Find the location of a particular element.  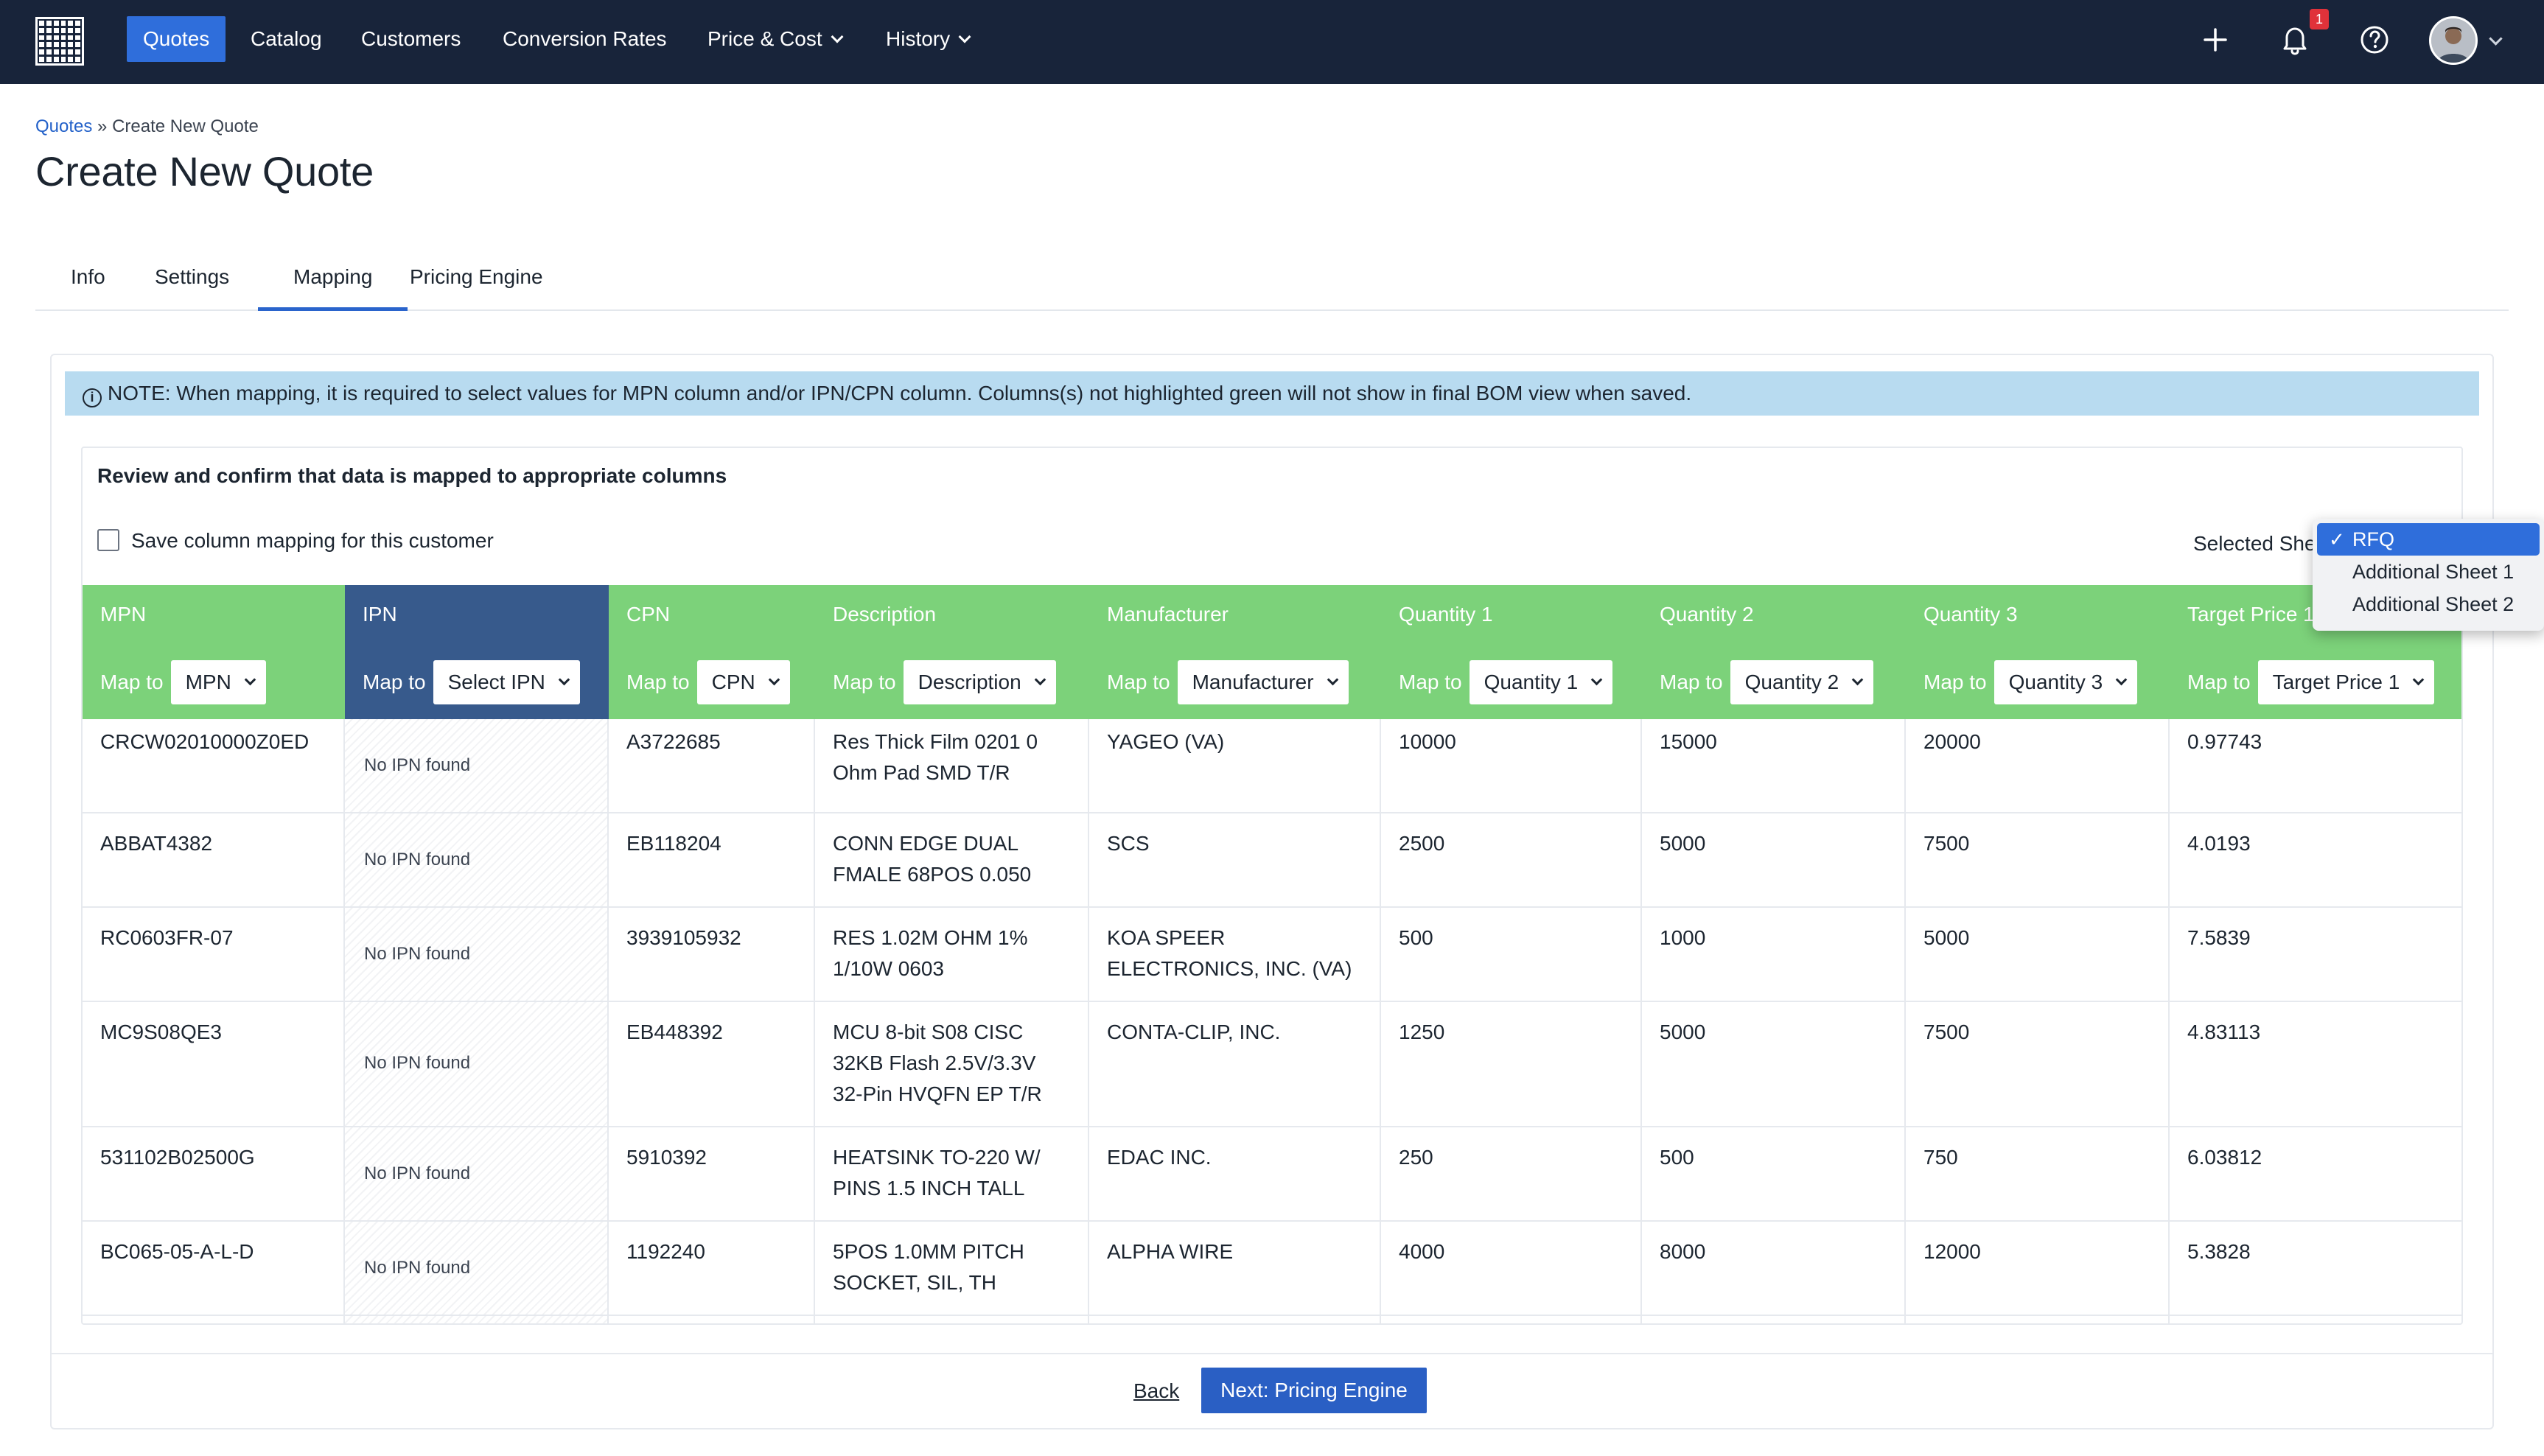

cell-description: RES 1.02M OHM 1% 1/10W 0603 is located at coordinates (952, 954).